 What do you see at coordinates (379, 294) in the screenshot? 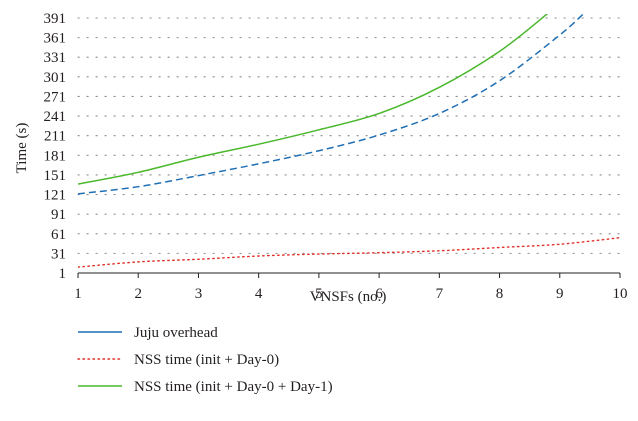
I see `x-tick-label: 6` at bounding box center [379, 294].